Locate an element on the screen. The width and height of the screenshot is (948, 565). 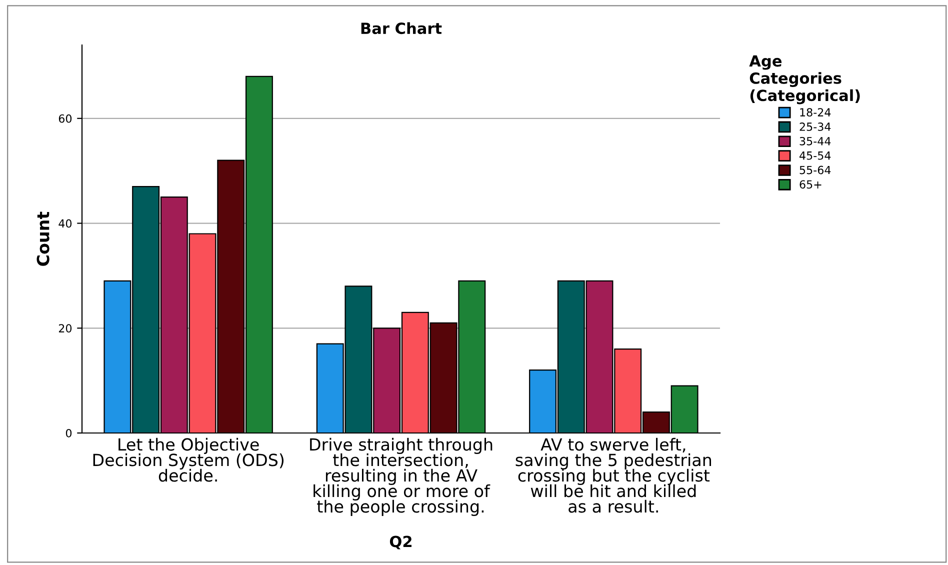
legend-label: 25-34 is located at coordinates (815, 126).